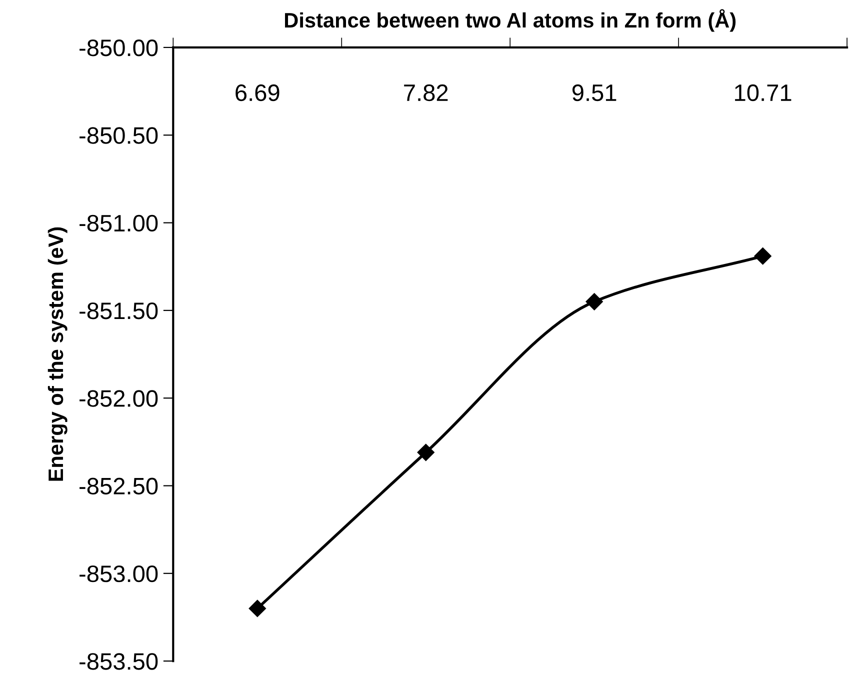 The image size is (853, 678). I want to click on y-tick-label: -852.00, so click(119, 398).